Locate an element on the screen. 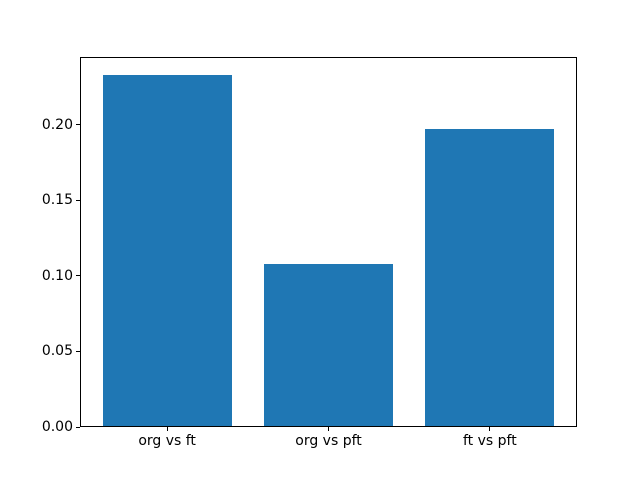 This screenshot has height=480, width=640. y-tick-label: 0.15 is located at coordinates (57, 200).